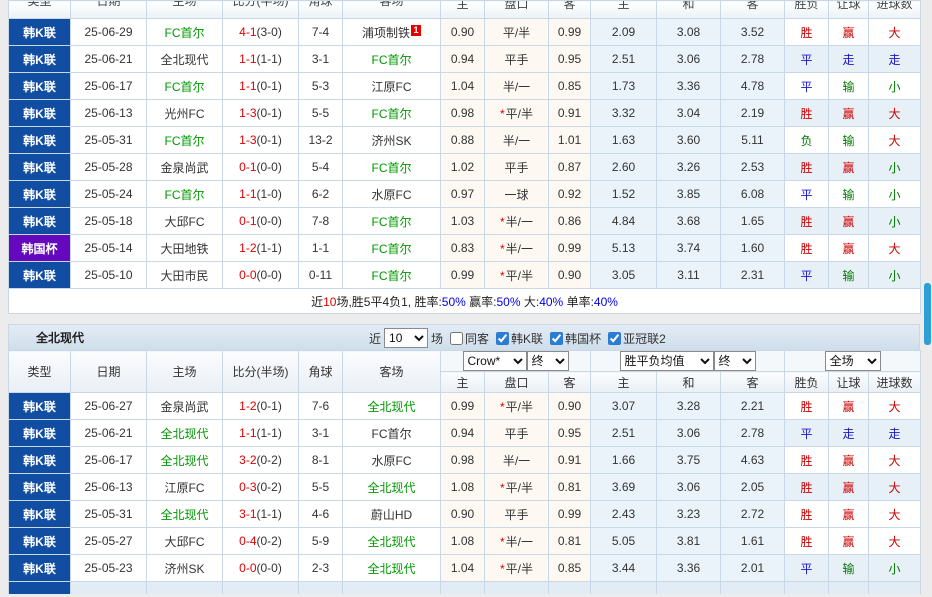  Describe the element at coordinates (615, 338) in the screenshot. I see `filter-acl-checkbox` at that location.